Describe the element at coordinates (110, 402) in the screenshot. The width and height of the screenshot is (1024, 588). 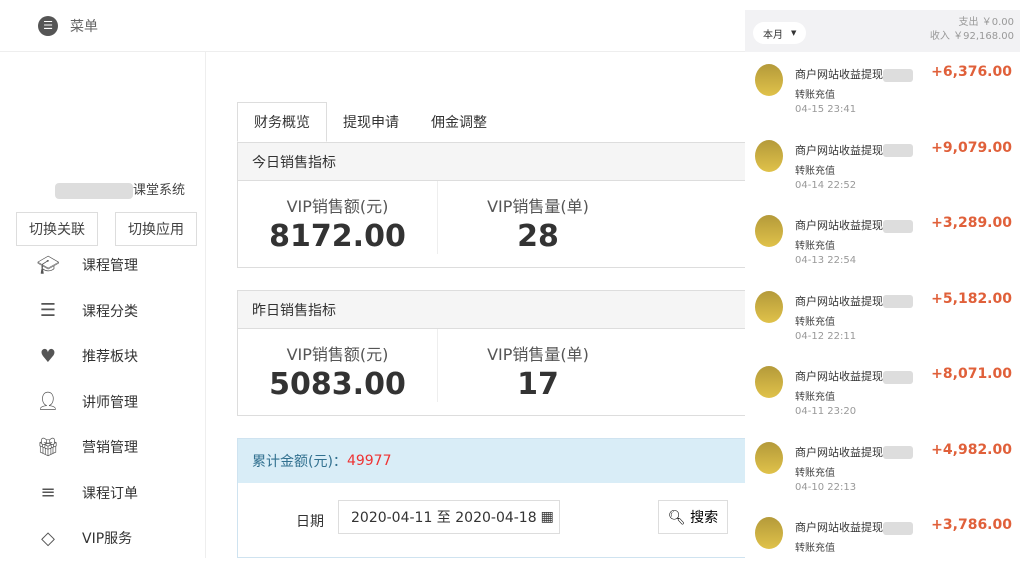
I see `sidebar-item-label: 讲师管理` at that location.